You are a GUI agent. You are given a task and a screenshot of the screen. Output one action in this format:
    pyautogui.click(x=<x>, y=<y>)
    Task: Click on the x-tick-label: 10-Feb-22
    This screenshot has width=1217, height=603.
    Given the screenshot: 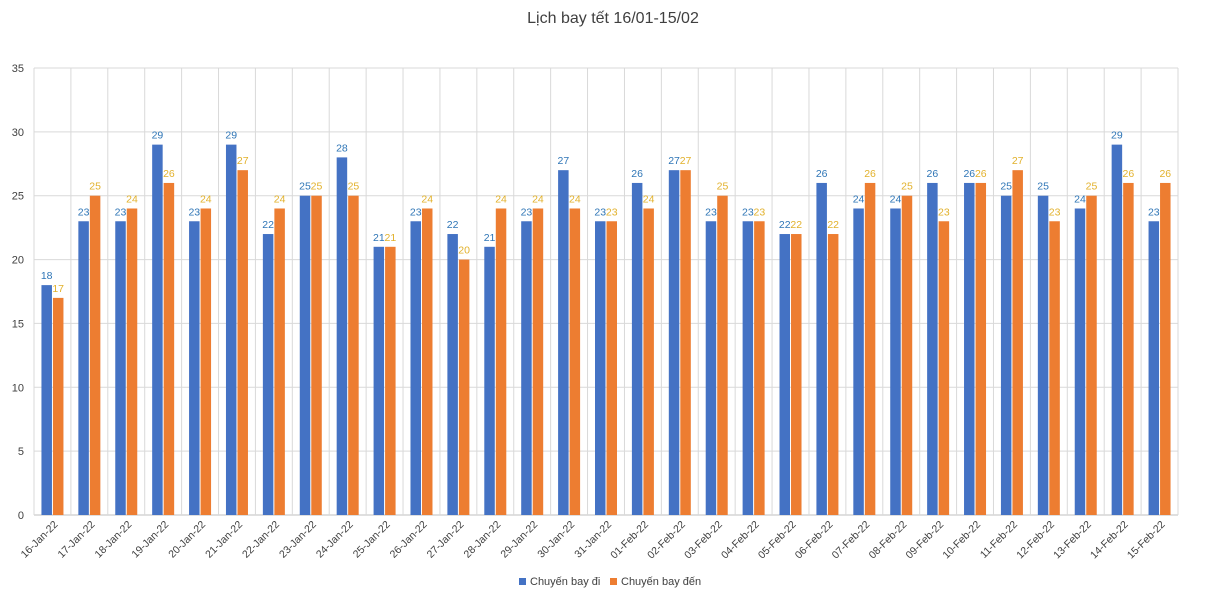 What is the action you would take?
    pyautogui.click(x=961, y=540)
    